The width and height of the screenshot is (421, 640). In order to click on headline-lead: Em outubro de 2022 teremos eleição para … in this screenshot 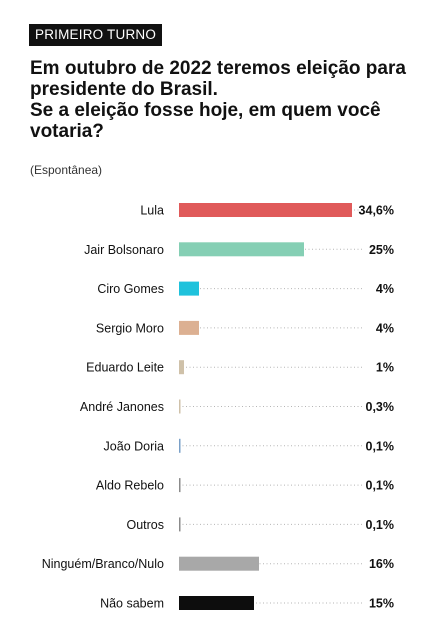, I will do `click(218, 79)`.